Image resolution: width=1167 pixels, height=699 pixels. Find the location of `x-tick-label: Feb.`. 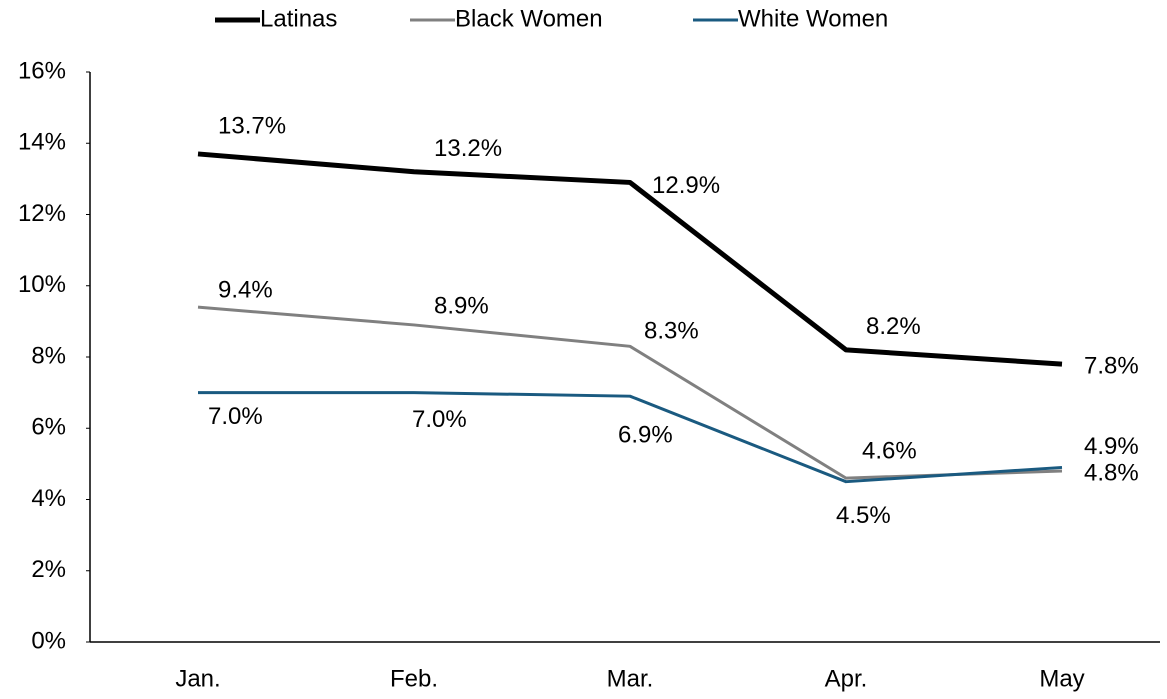

x-tick-label: Feb. is located at coordinates (414, 678).